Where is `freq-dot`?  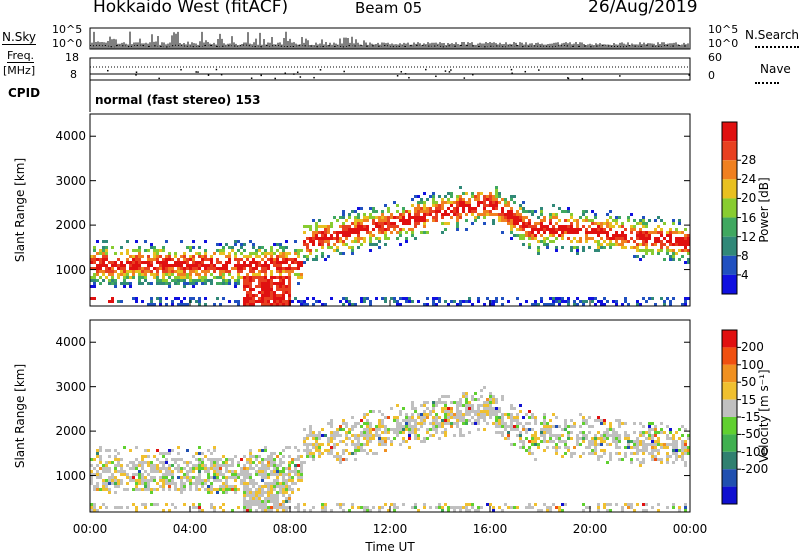
freq-dot is located at coordinates (426, 69).